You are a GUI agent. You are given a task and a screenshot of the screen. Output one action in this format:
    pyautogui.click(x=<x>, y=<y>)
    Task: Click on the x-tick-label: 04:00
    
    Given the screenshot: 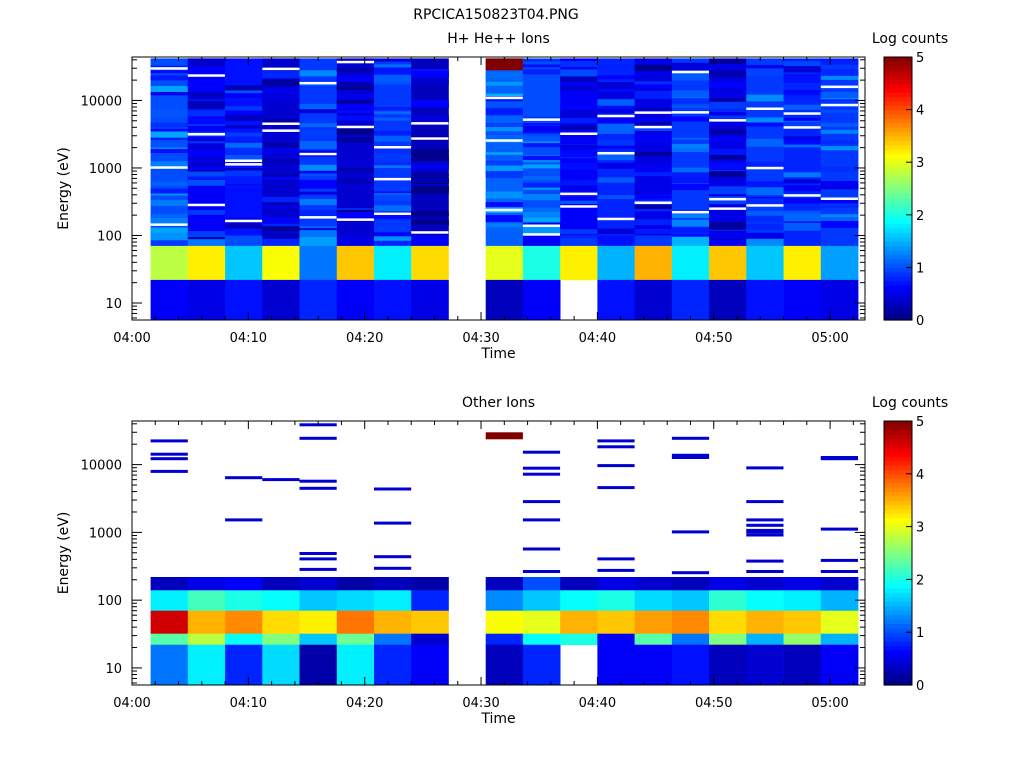 What is the action you would take?
    pyautogui.click(x=131, y=338)
    